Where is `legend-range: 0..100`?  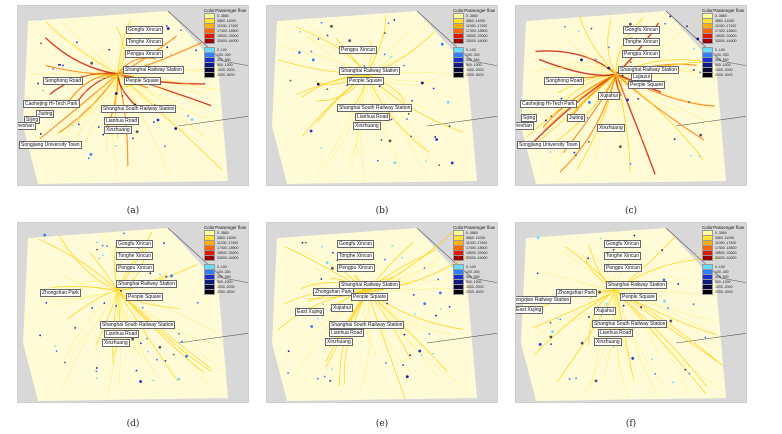
legend-range: 0..100 is located at coordinates (720, 266).